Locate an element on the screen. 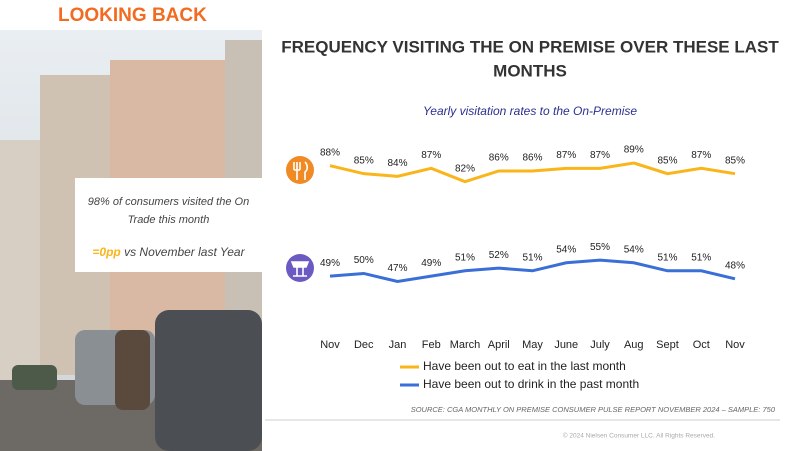  x-tick-label: Feb is located at coordinates (431, 345).